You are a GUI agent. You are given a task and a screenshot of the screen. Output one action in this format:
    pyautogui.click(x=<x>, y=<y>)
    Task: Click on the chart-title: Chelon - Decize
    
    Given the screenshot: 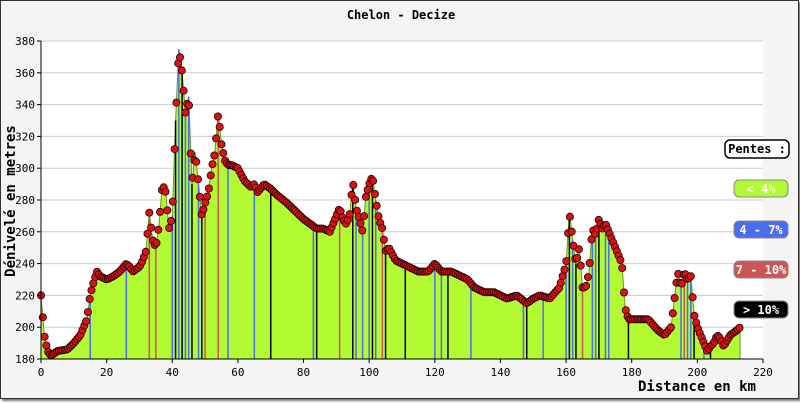 What is the action you would take?
    pyautogui.click(x=401, y=15)
    